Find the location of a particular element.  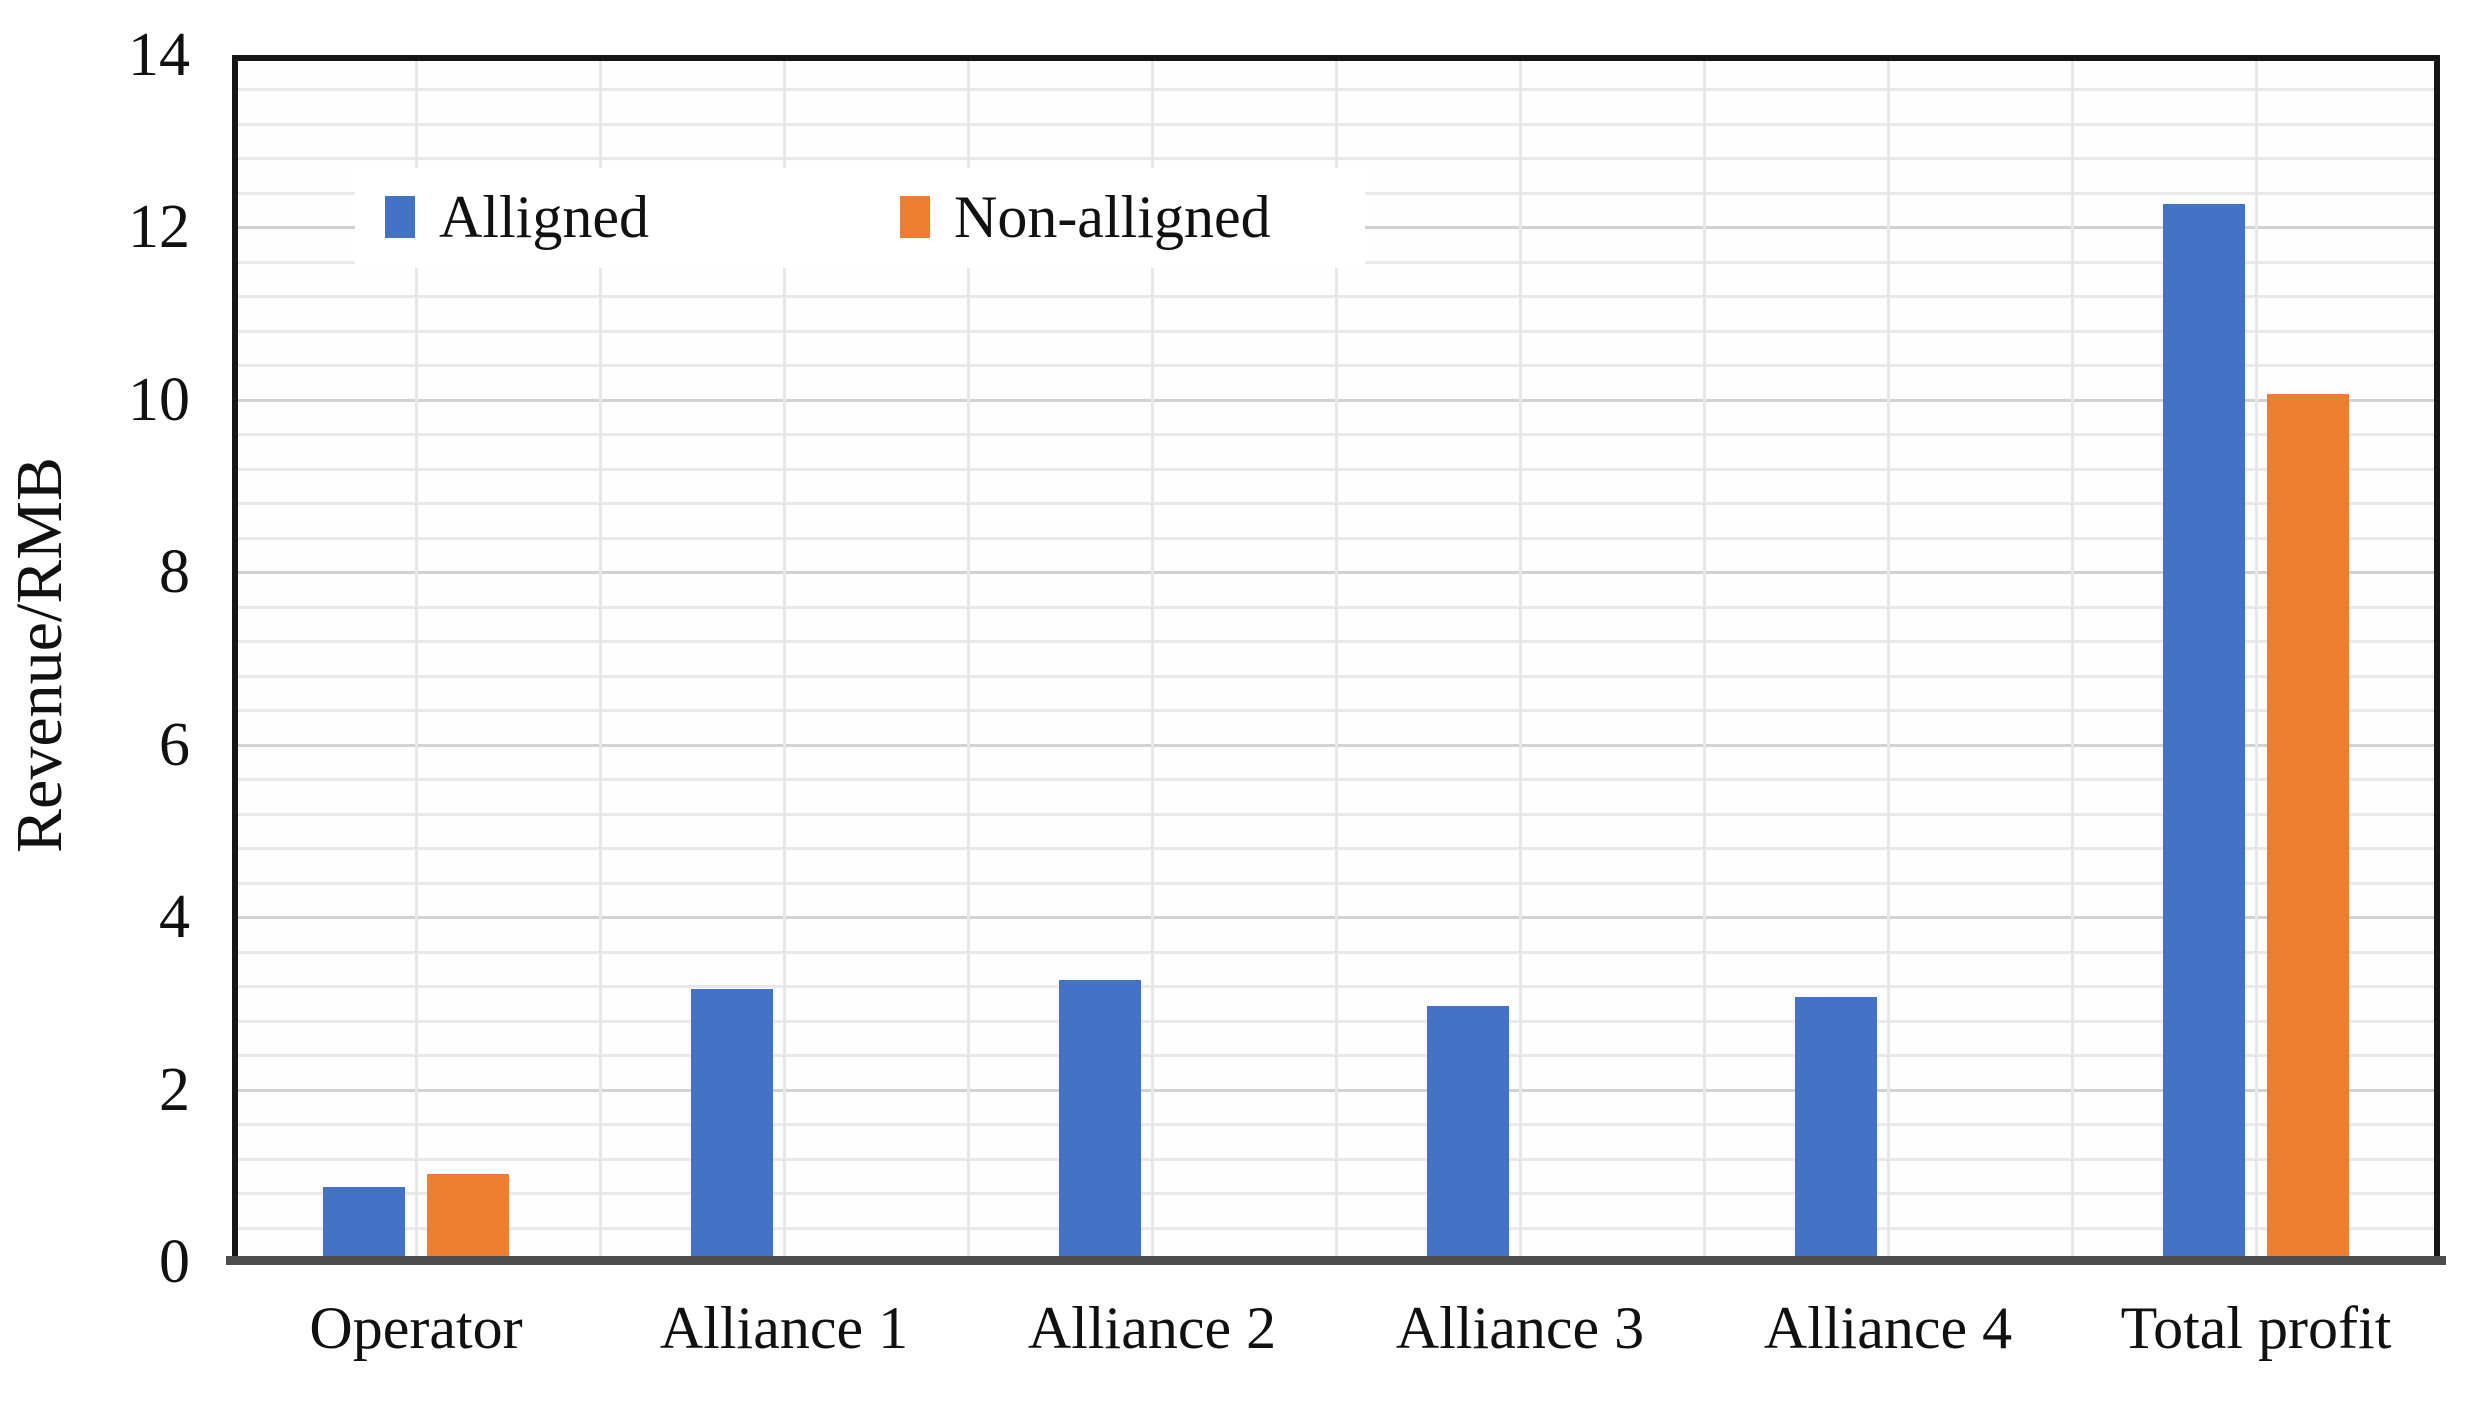

y-tick-label-8: 8 is located at coordinates (174, 572).